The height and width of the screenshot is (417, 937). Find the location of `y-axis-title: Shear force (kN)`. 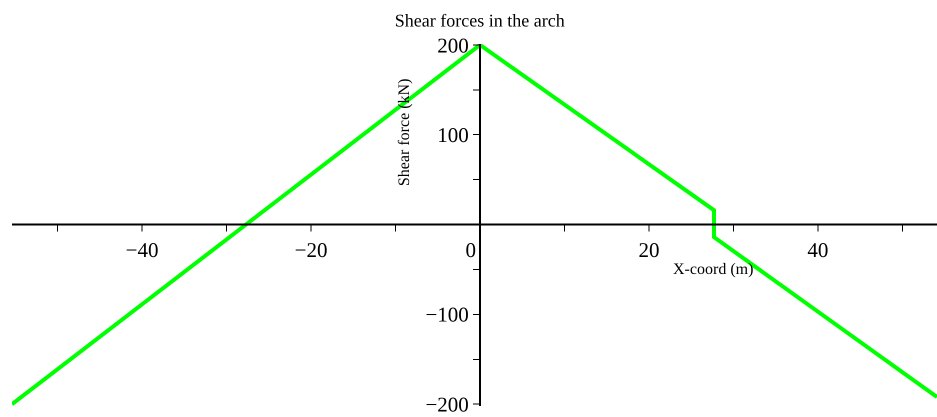

y-axis-title: Shear force (kN) is located at coordinates (405, 132).